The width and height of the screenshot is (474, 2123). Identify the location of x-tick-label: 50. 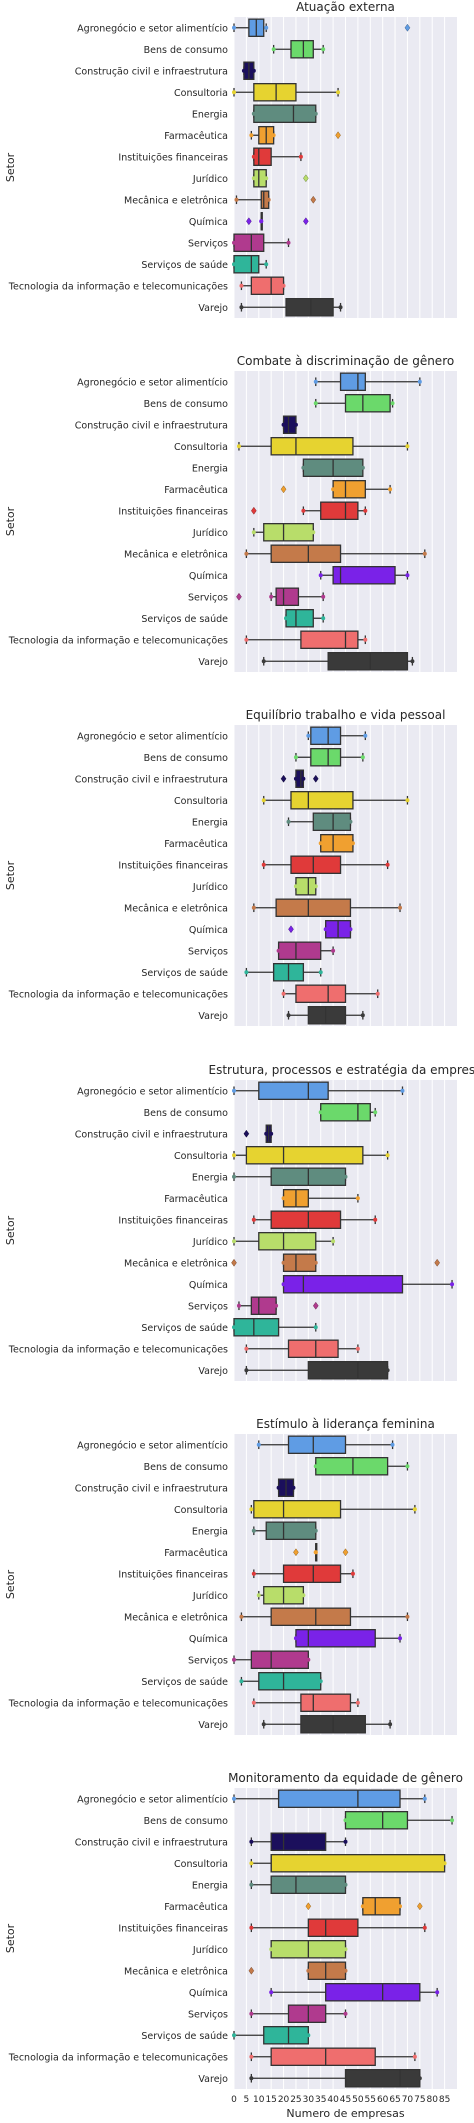
(358, 2100).